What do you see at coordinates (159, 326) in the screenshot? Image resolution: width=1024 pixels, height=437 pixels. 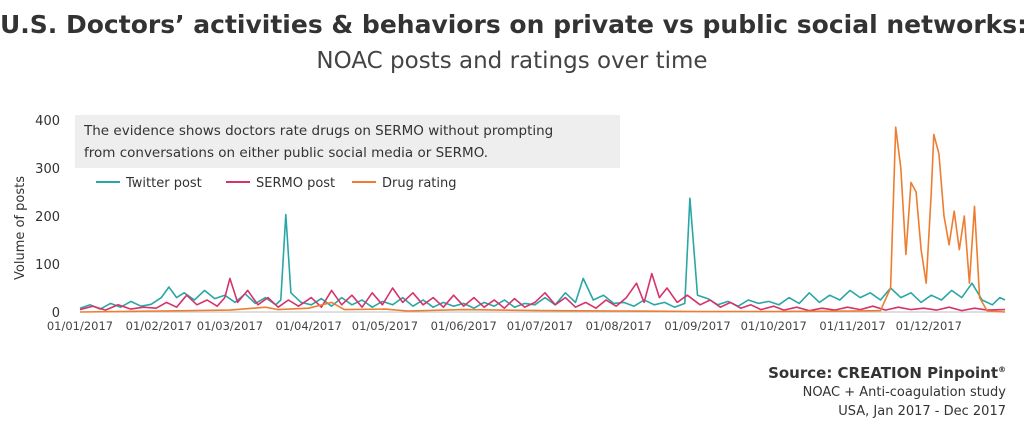 I see `x-tick-label: 01/02/2017` at bounding box center [159, 326].